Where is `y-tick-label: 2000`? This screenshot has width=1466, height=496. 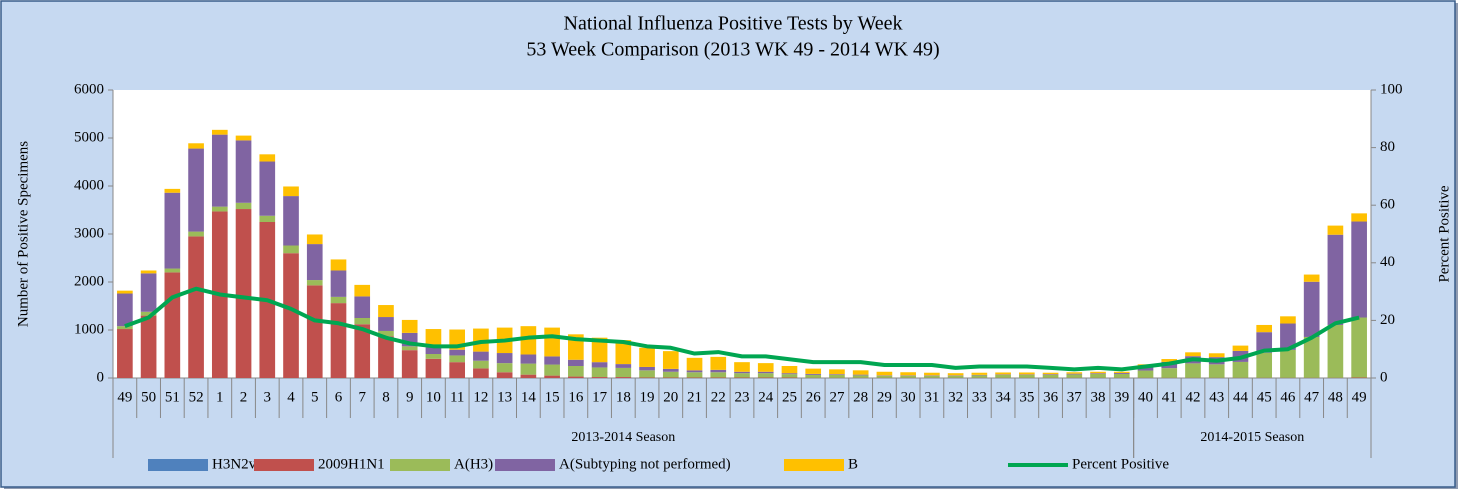
y-tick-label: 2000 is located at coordinates (89, 281).